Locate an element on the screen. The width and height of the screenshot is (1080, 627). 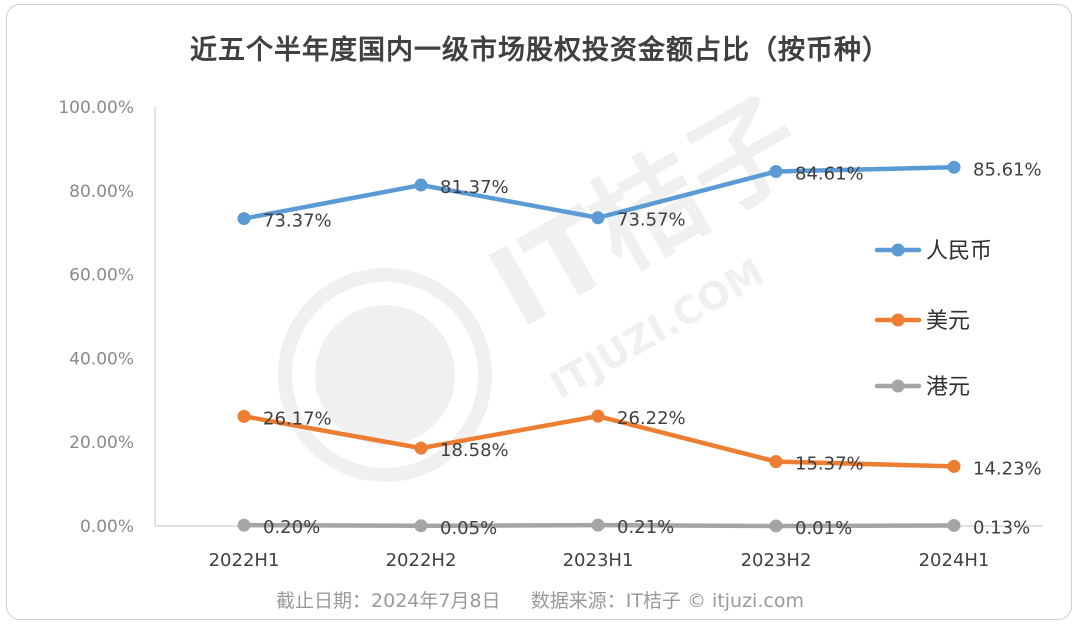
data-label: 26.22% is located at coordinates (651, 418).